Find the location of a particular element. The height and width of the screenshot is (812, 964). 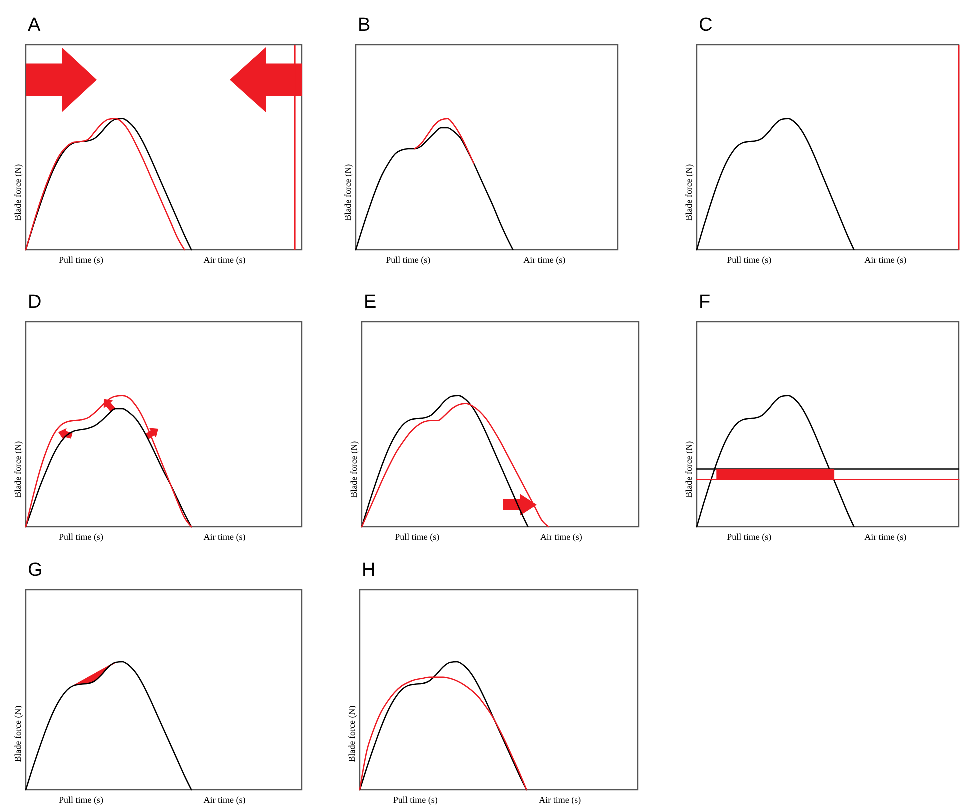

chart-title: F is located at coordinates (705, 302).